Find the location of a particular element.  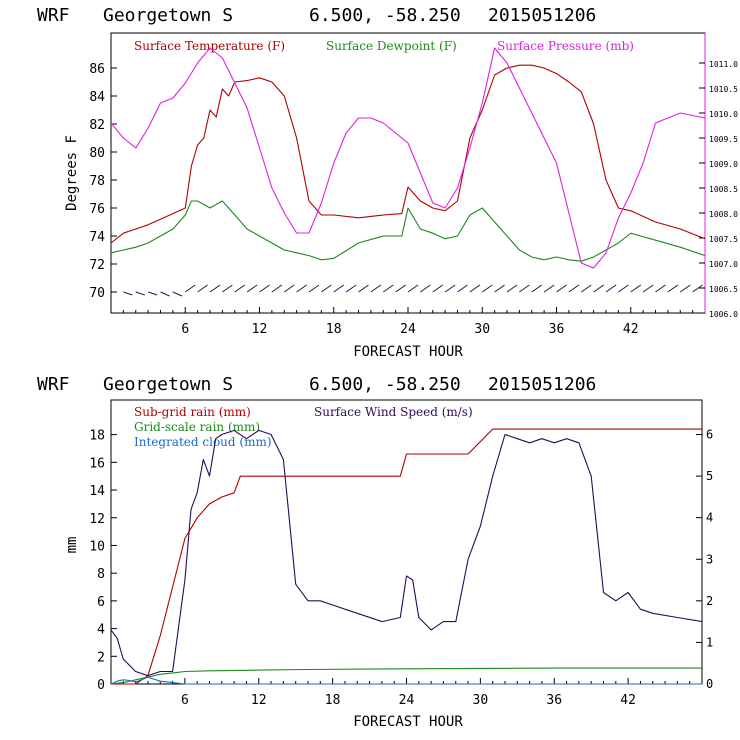

bottom-x-axis-label: FORECAST HOUR is located at coordinates (408, 722).